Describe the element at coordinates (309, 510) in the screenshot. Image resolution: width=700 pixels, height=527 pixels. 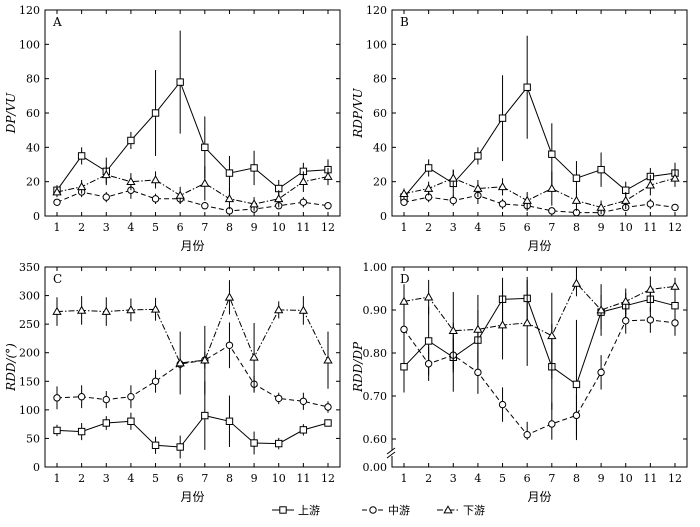
I see `legend-label: 上游` at that location.